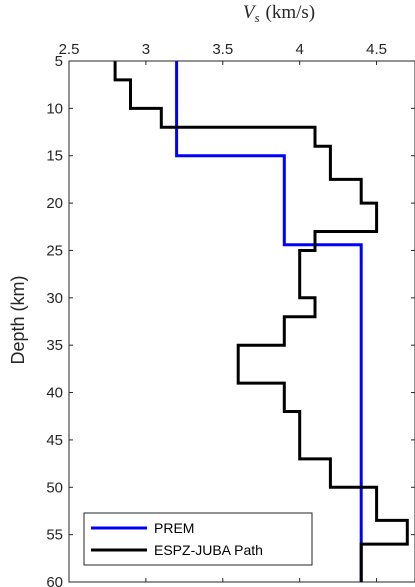 This screenshot has height=587, width=415. I want to click on y-tick-label: 5, so click(59, 61).